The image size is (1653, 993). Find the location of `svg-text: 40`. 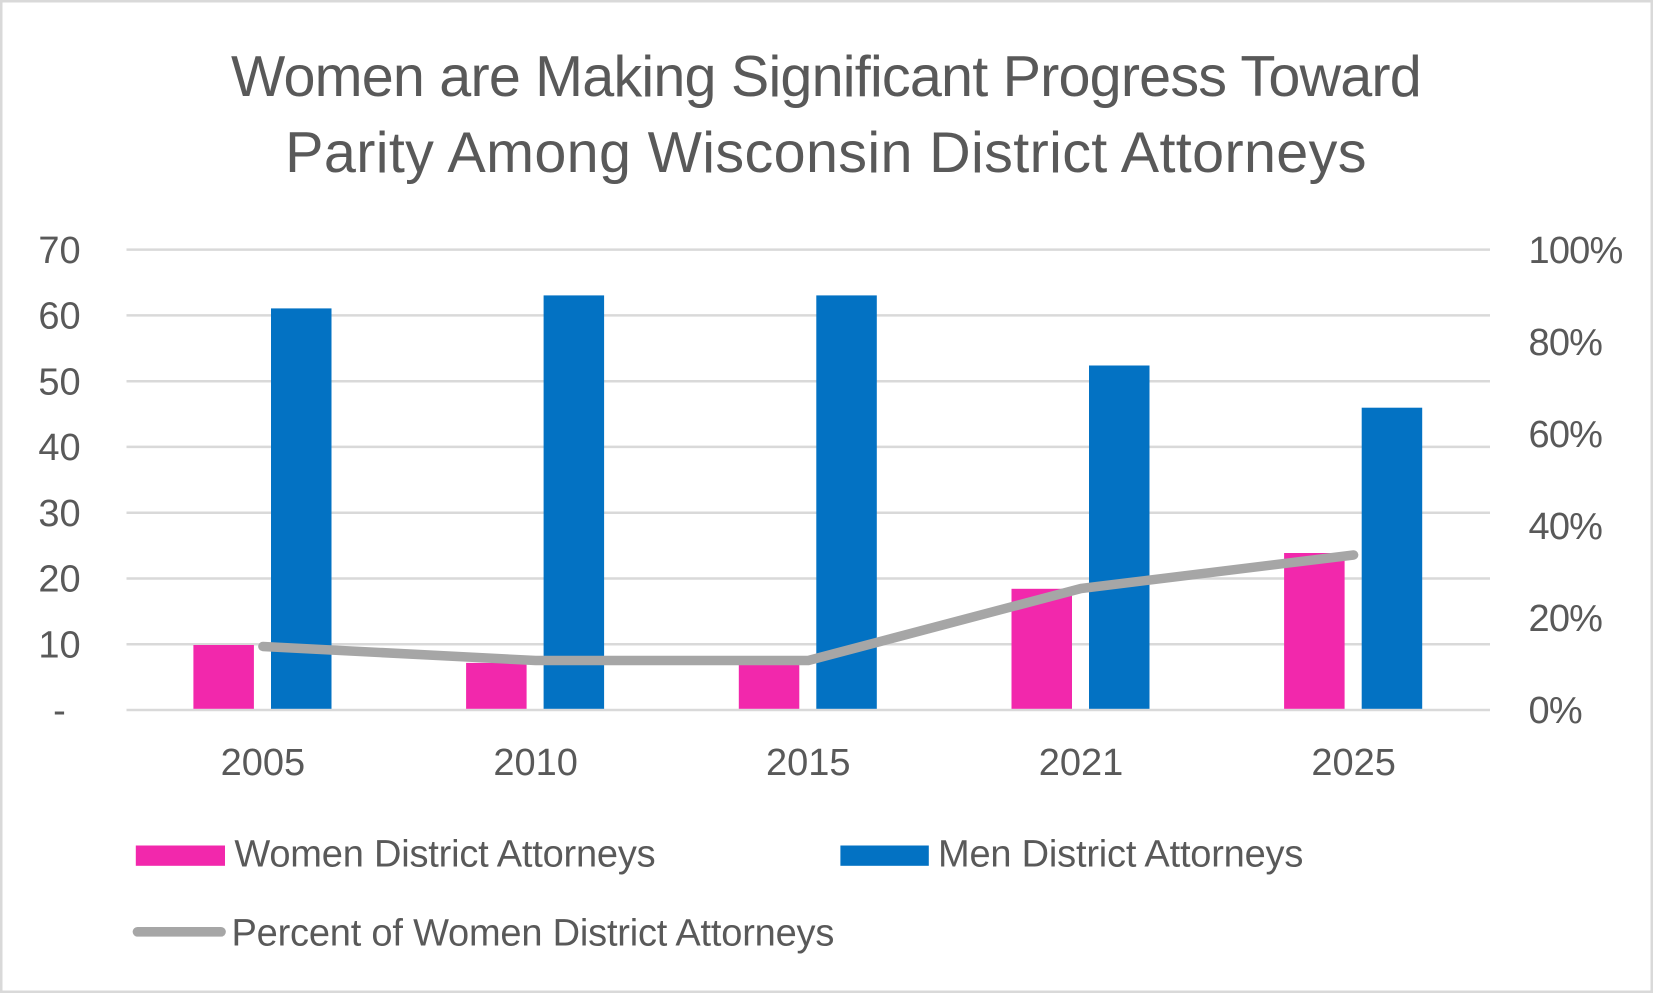

svg-text: 40 is located at coordinates (59, 448).